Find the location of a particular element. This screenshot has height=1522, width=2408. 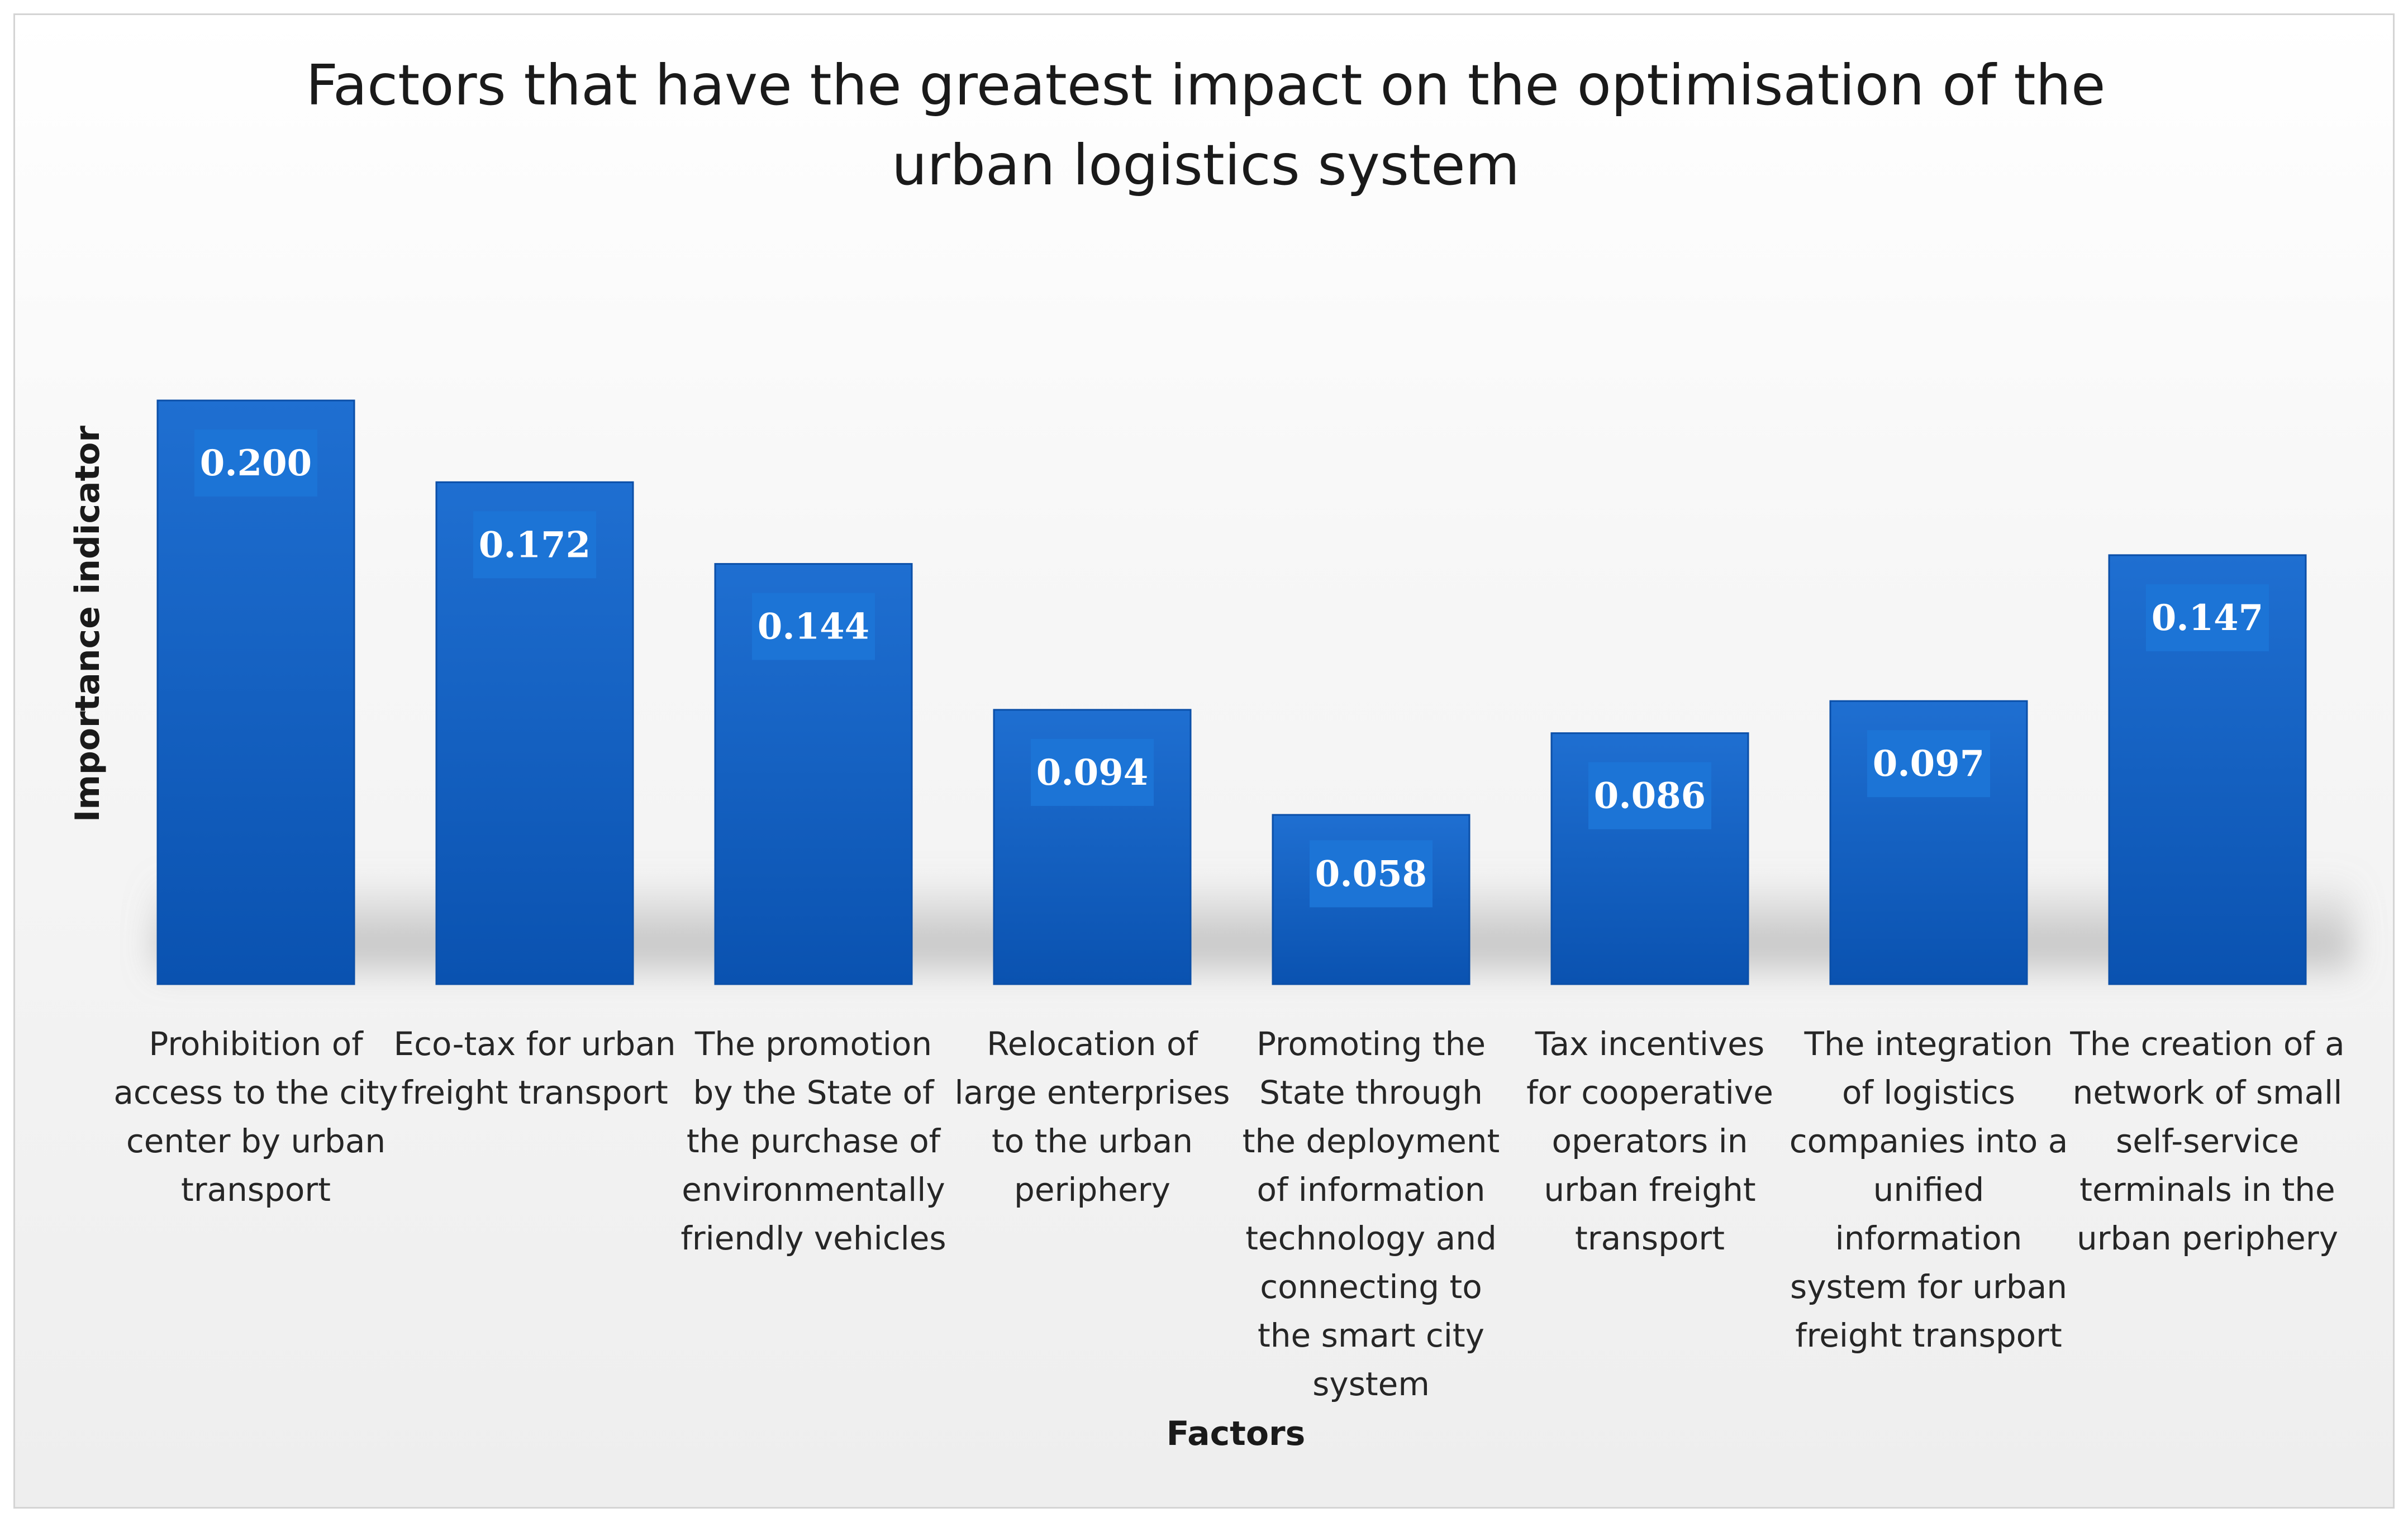

data-label-7: 0.097 is located at coordinates (1929, 764).